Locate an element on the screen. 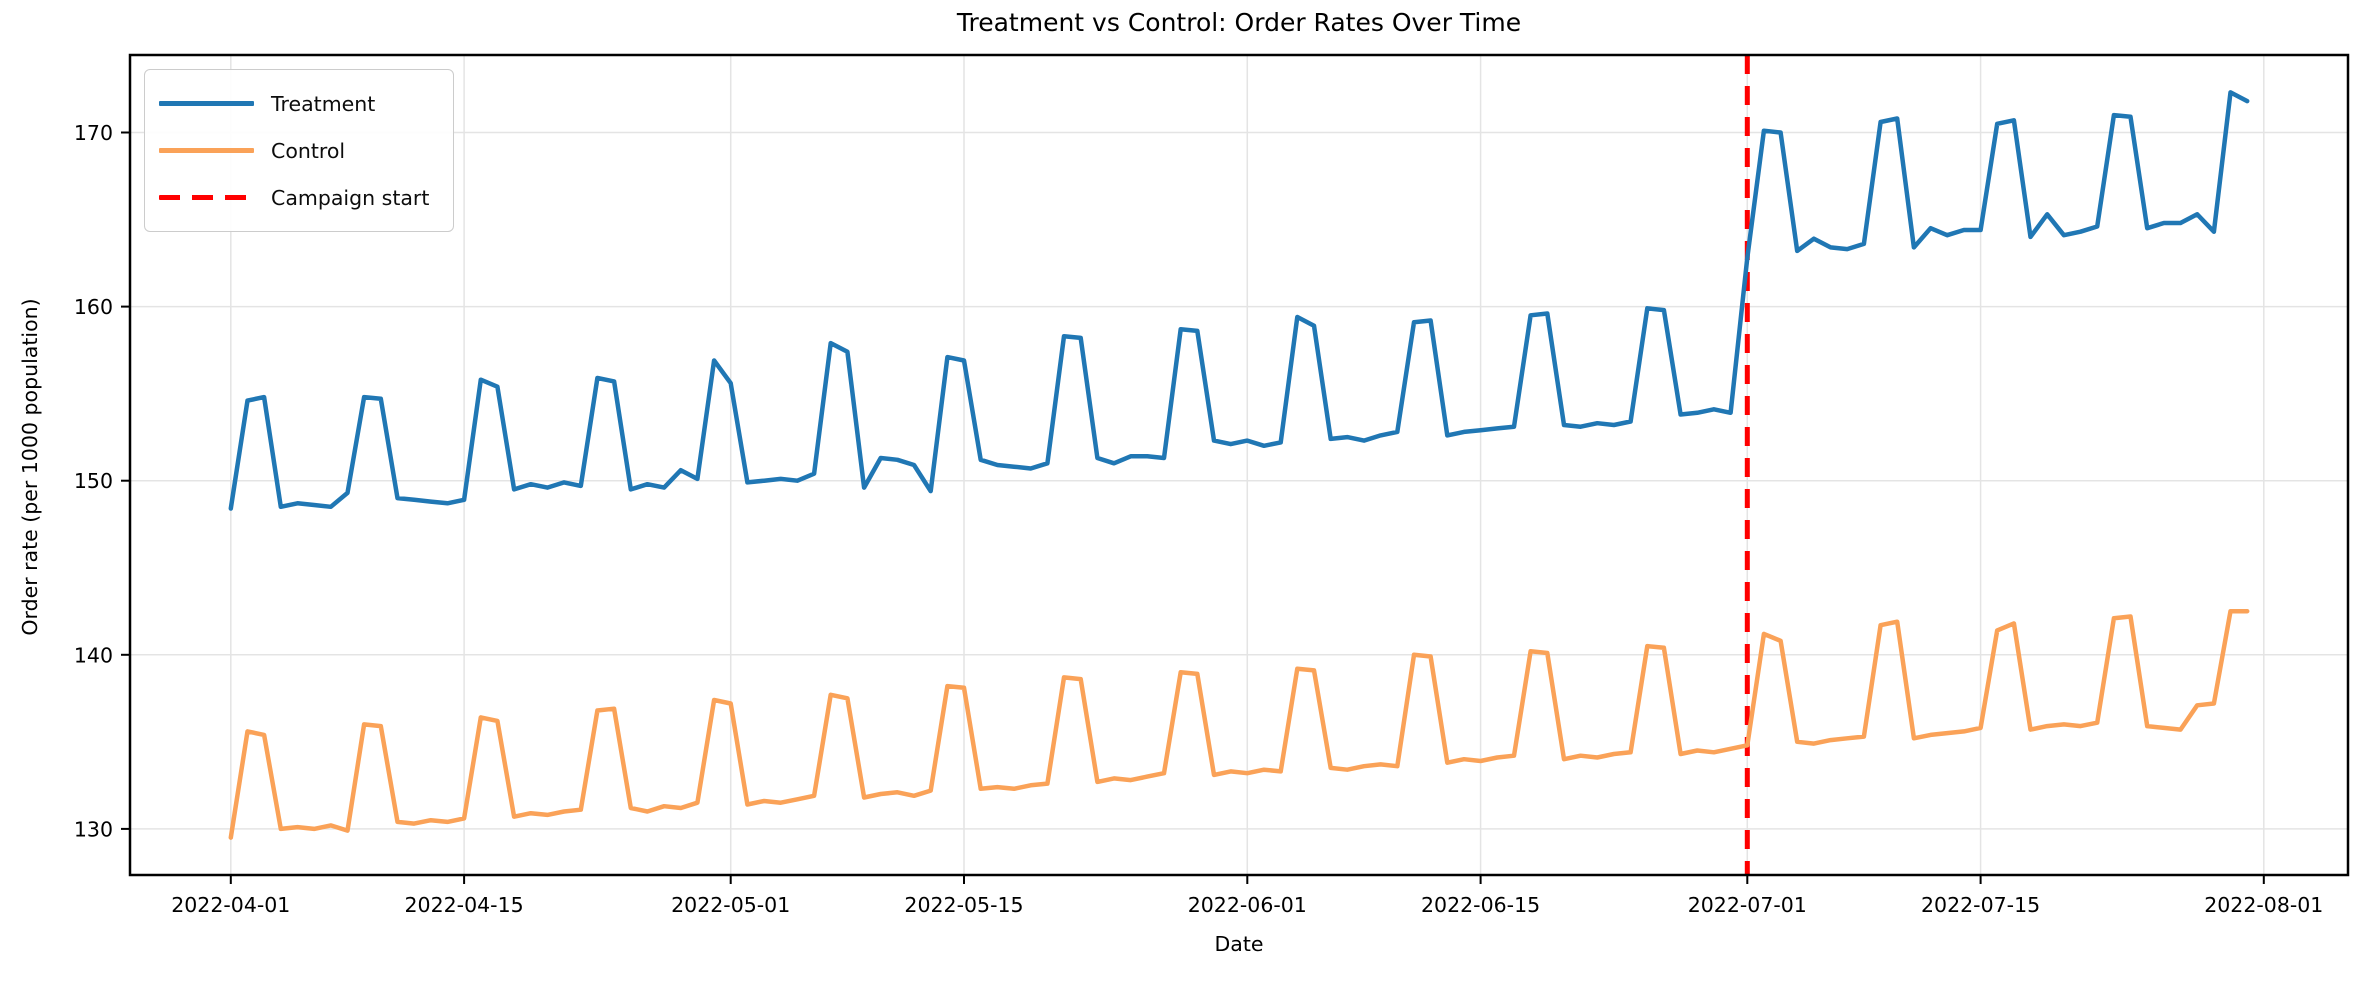  x-tick-label: 2022-06-15 is located at coordinates (1480, 905).